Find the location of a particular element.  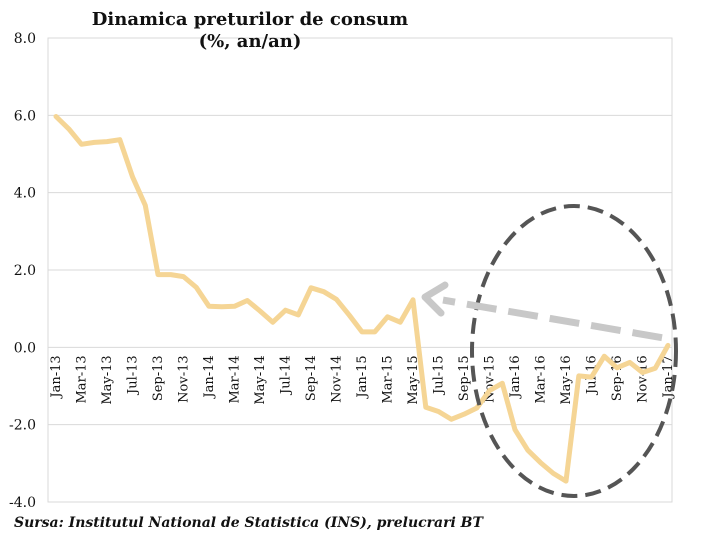

x-tick-label: Mar-16 is located at coordinates (541, 379).